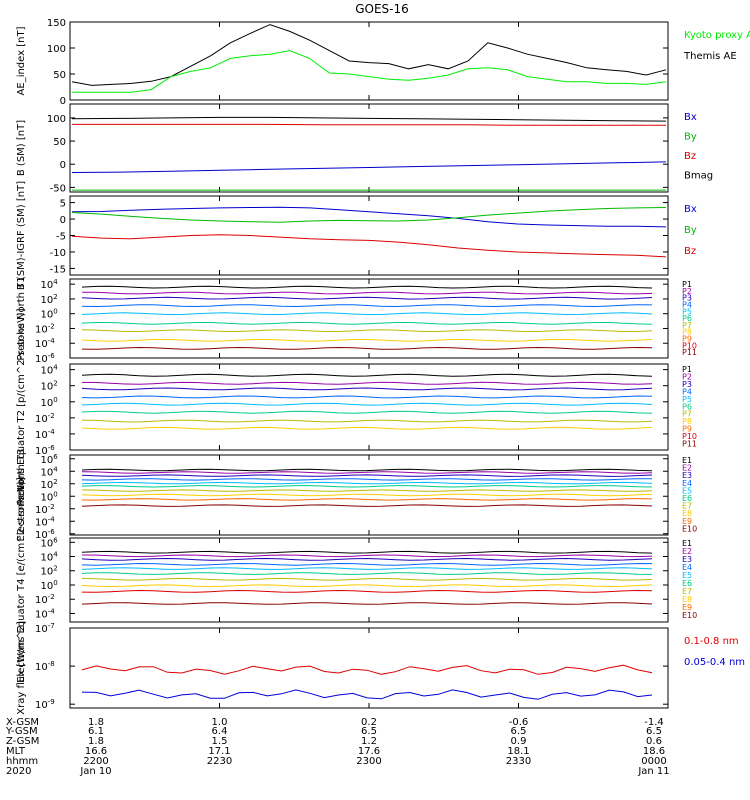 The width and height of the screenshot is (750, 800). What do you see at coordinates (687, 414) in the screenshot?
I see `legend-p7: P7` at bounding box center [687, 414].